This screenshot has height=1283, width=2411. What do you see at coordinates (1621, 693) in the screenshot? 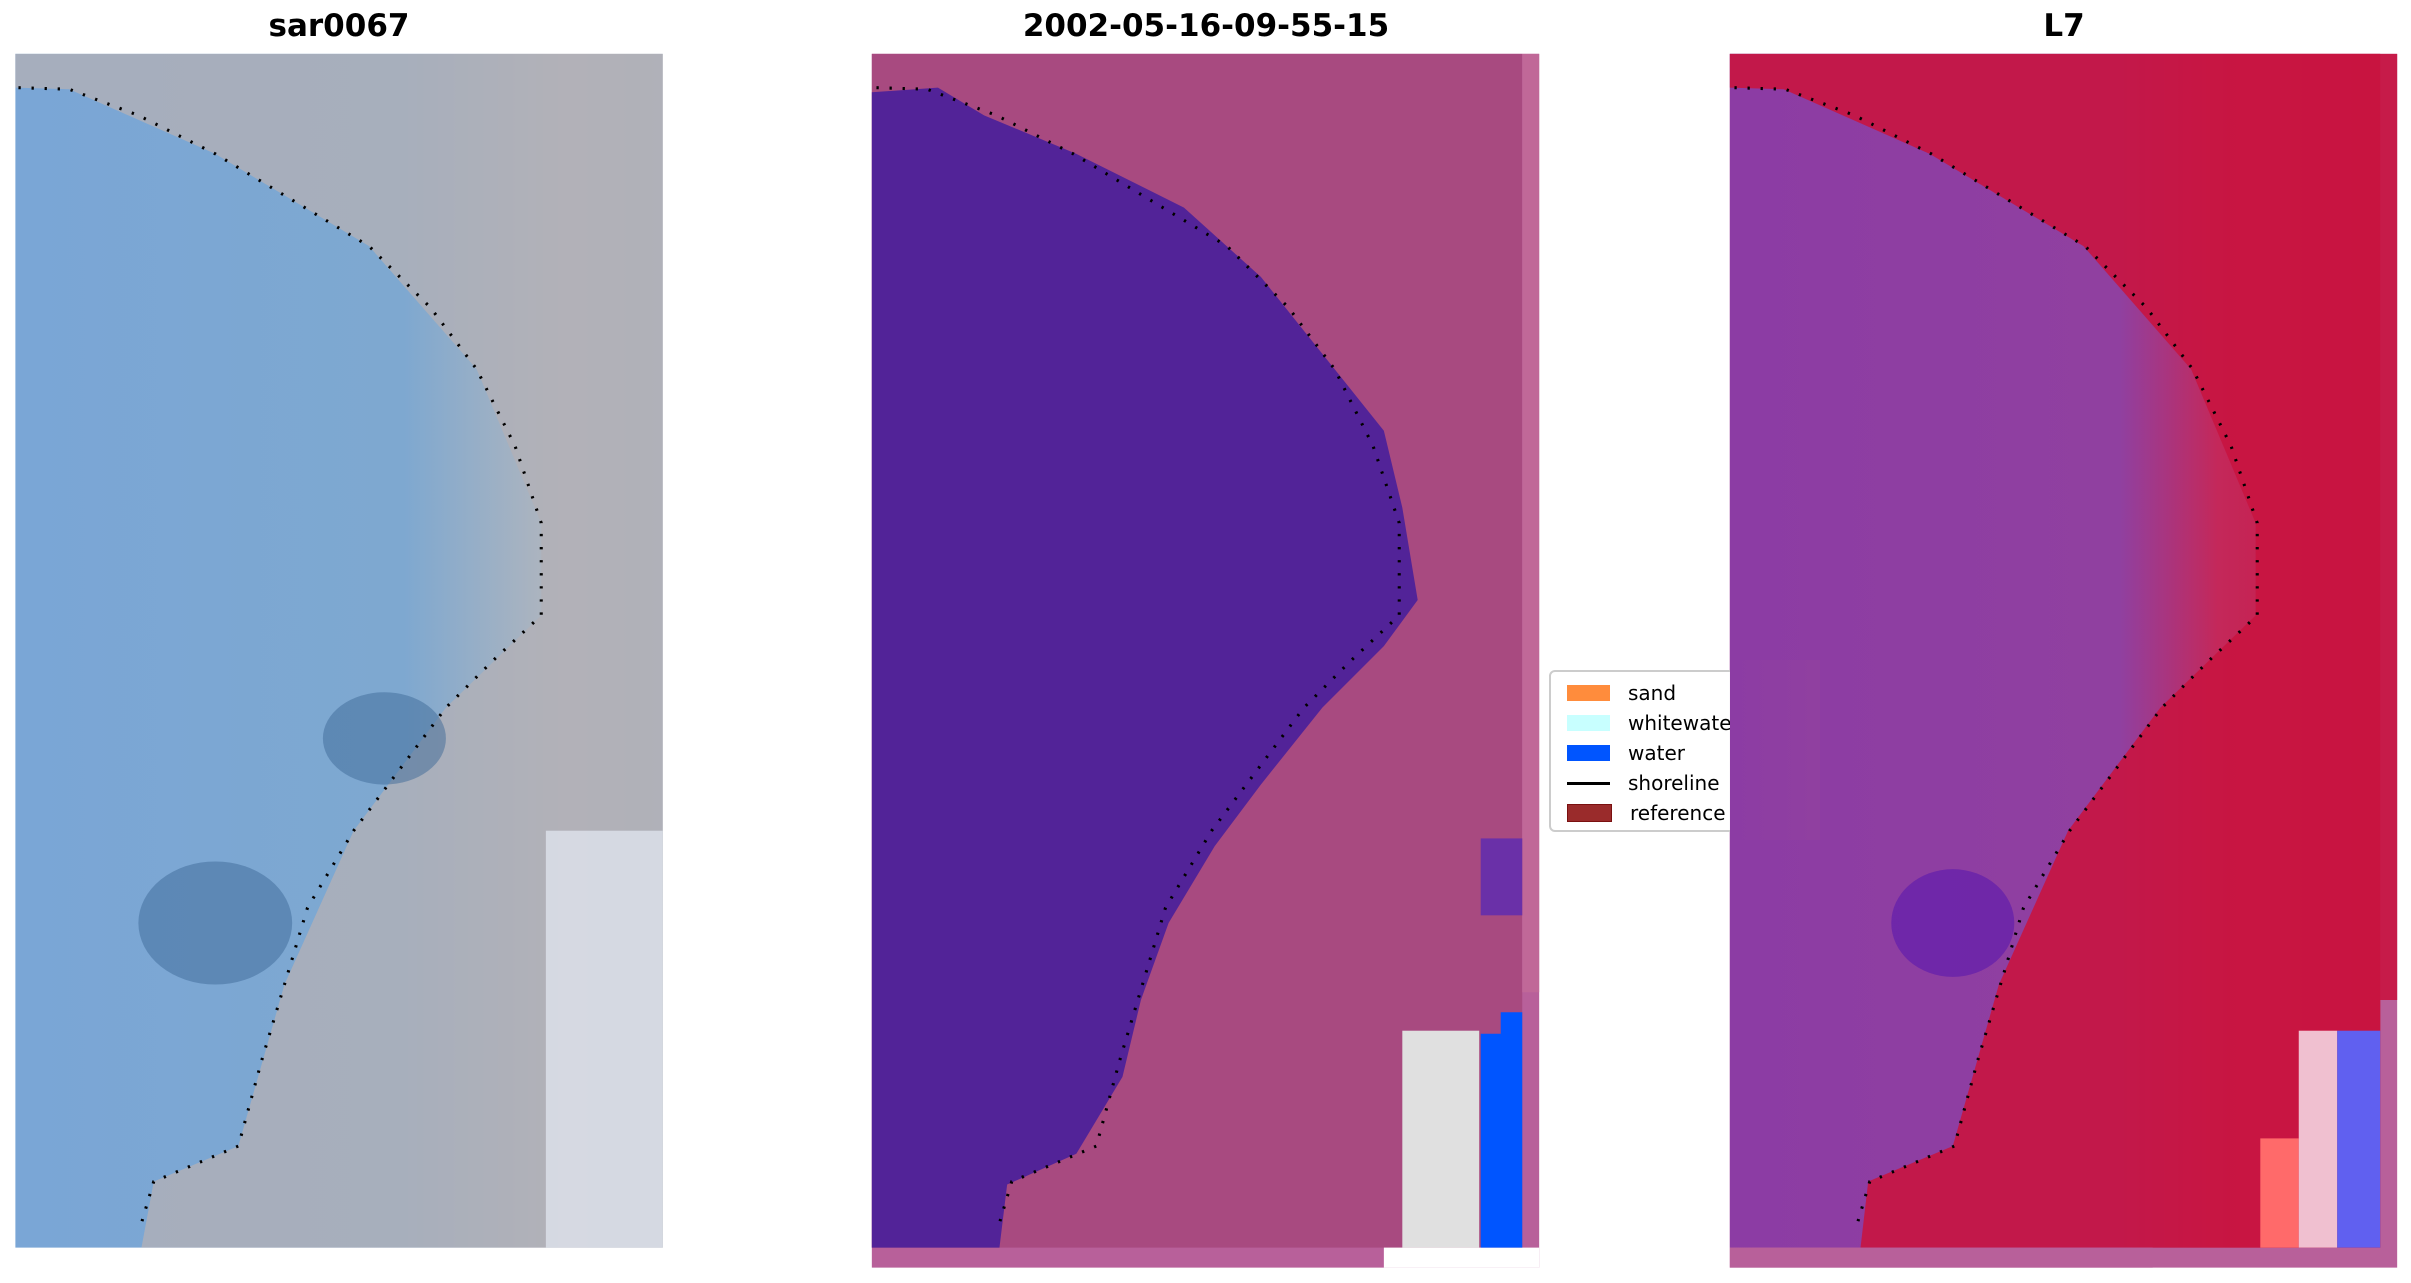
I see `legend-item-sand: sand` at bounding box center [1621, 693].